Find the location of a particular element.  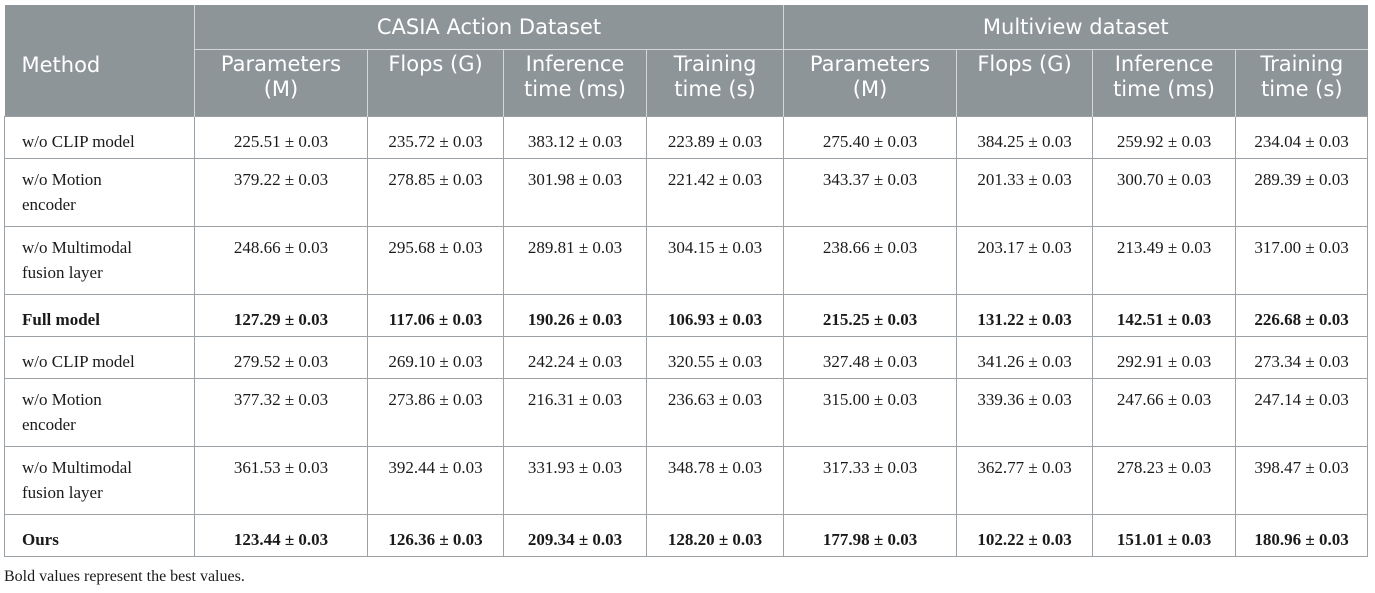

value-cell: 226.68 ± 0.03 is located at coordinates (1302, 315).